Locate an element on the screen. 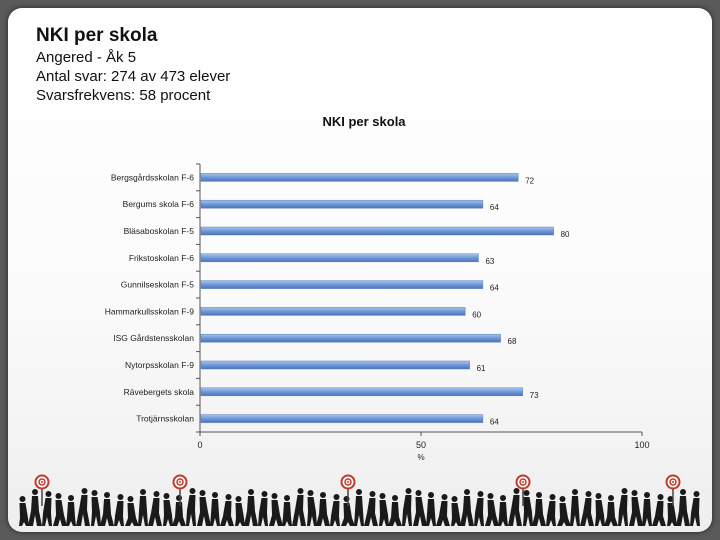 The width and height of the screenshot is (720, 540). response-rate: Svarsfrekvens: 58 procent is located at coordinates (123, 95).